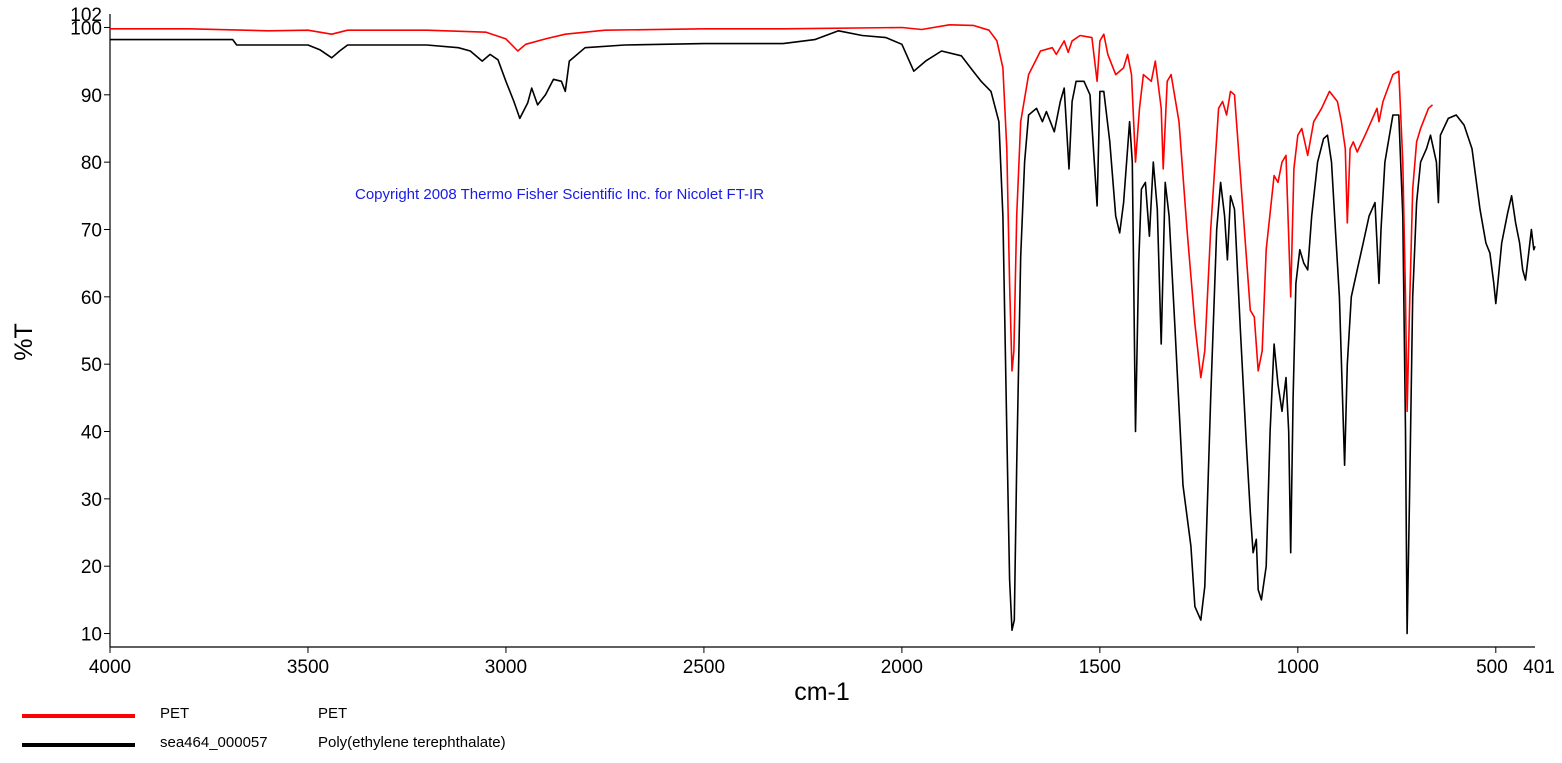 The width and height of the screenshot is (1562, 763). Describe the element at coordinates (412, 742) in the screenshot. I see `legend-series-description: Poly(ethylene terephthalate)` at that location.